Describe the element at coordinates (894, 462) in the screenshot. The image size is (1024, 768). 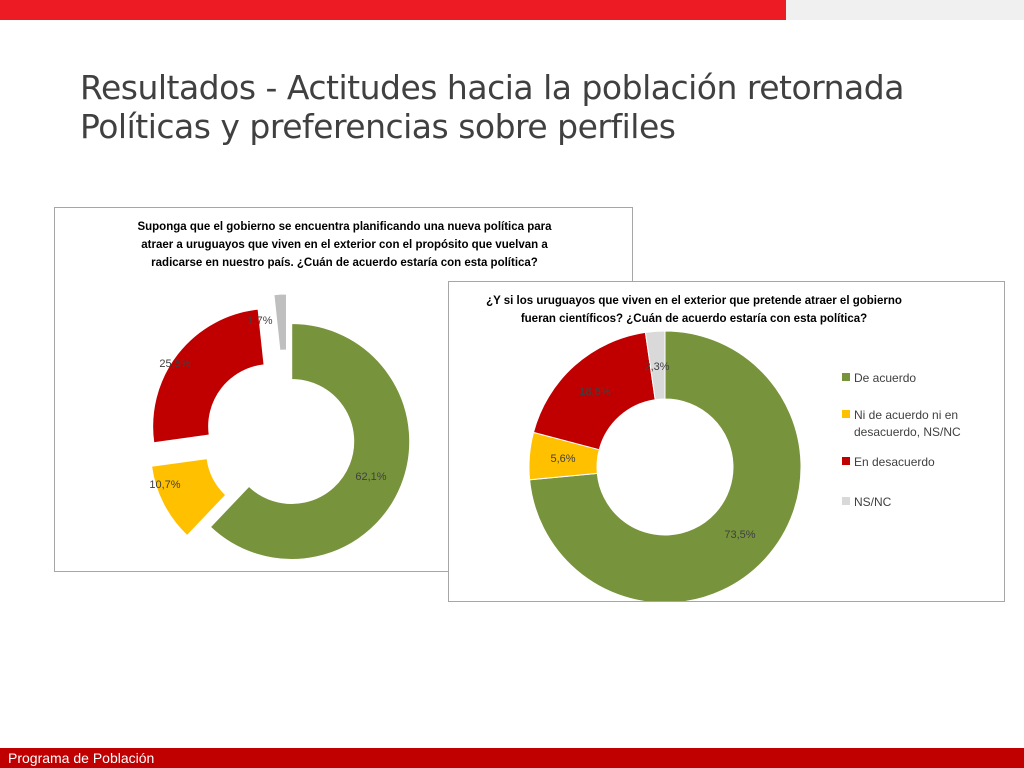
I see `chart-2-legend-label-en-desacuerdo: En desacuerdo` at that location.